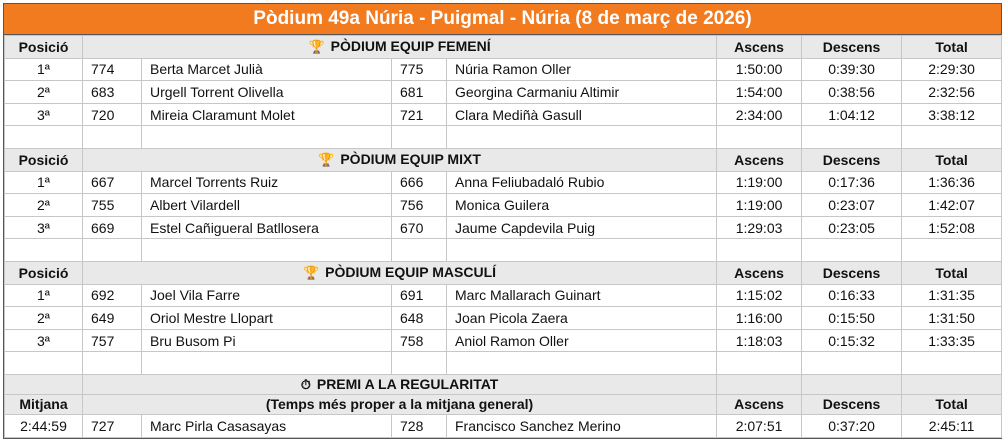  Describe the element at coordinates (952, 92) in the screenshot. I see `total-time: 2:32:56` at that location.